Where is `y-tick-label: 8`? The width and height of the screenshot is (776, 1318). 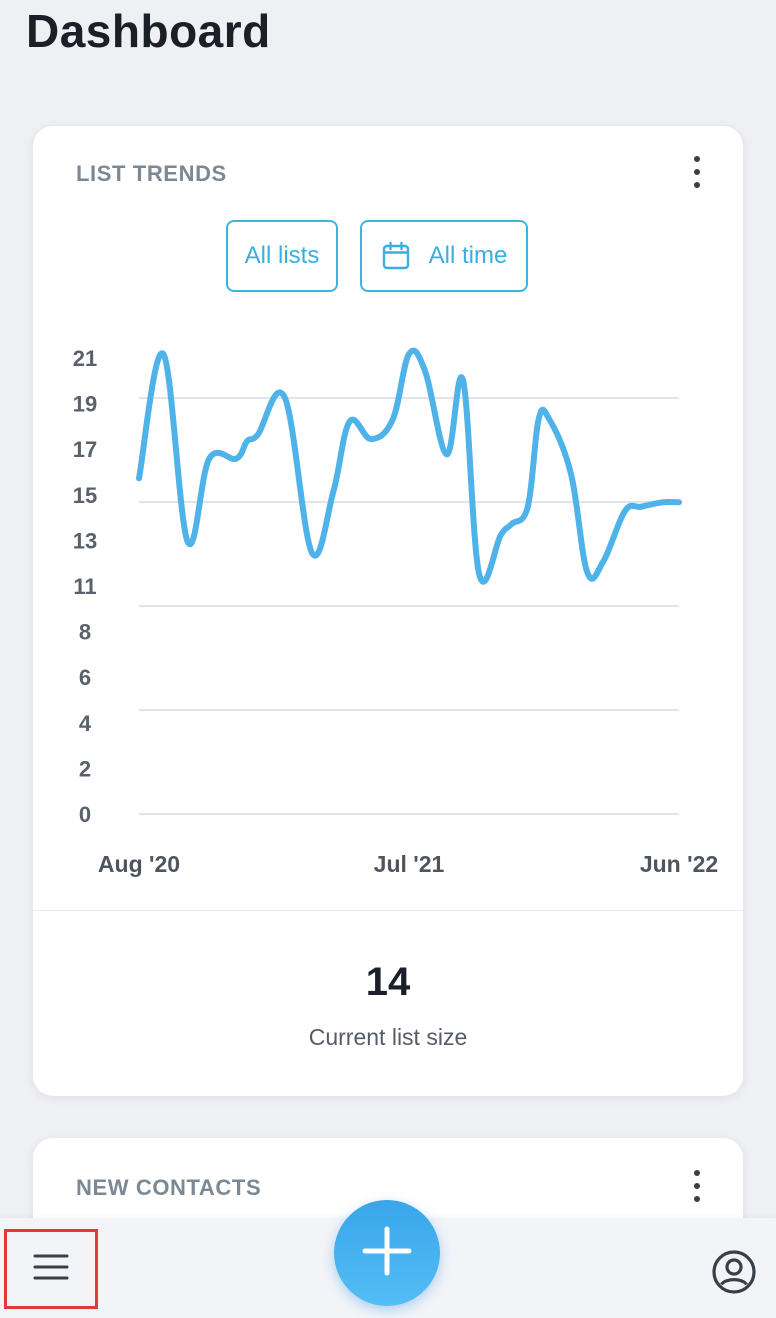
y-tick-label: 8 is located at coordinates (85, 632).